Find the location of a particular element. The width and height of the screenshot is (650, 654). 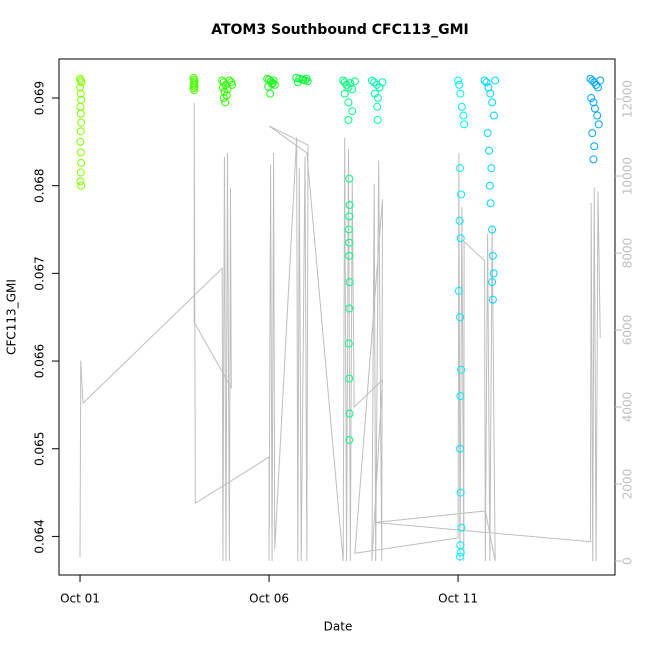

y-tick-label: 0.066 is located at coordinates (40, 361).